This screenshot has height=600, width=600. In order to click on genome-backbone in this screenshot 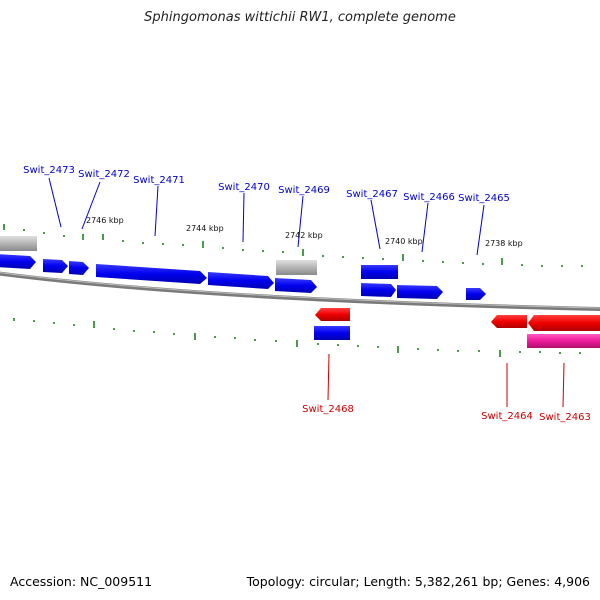, I will do `click(300, 291)`.